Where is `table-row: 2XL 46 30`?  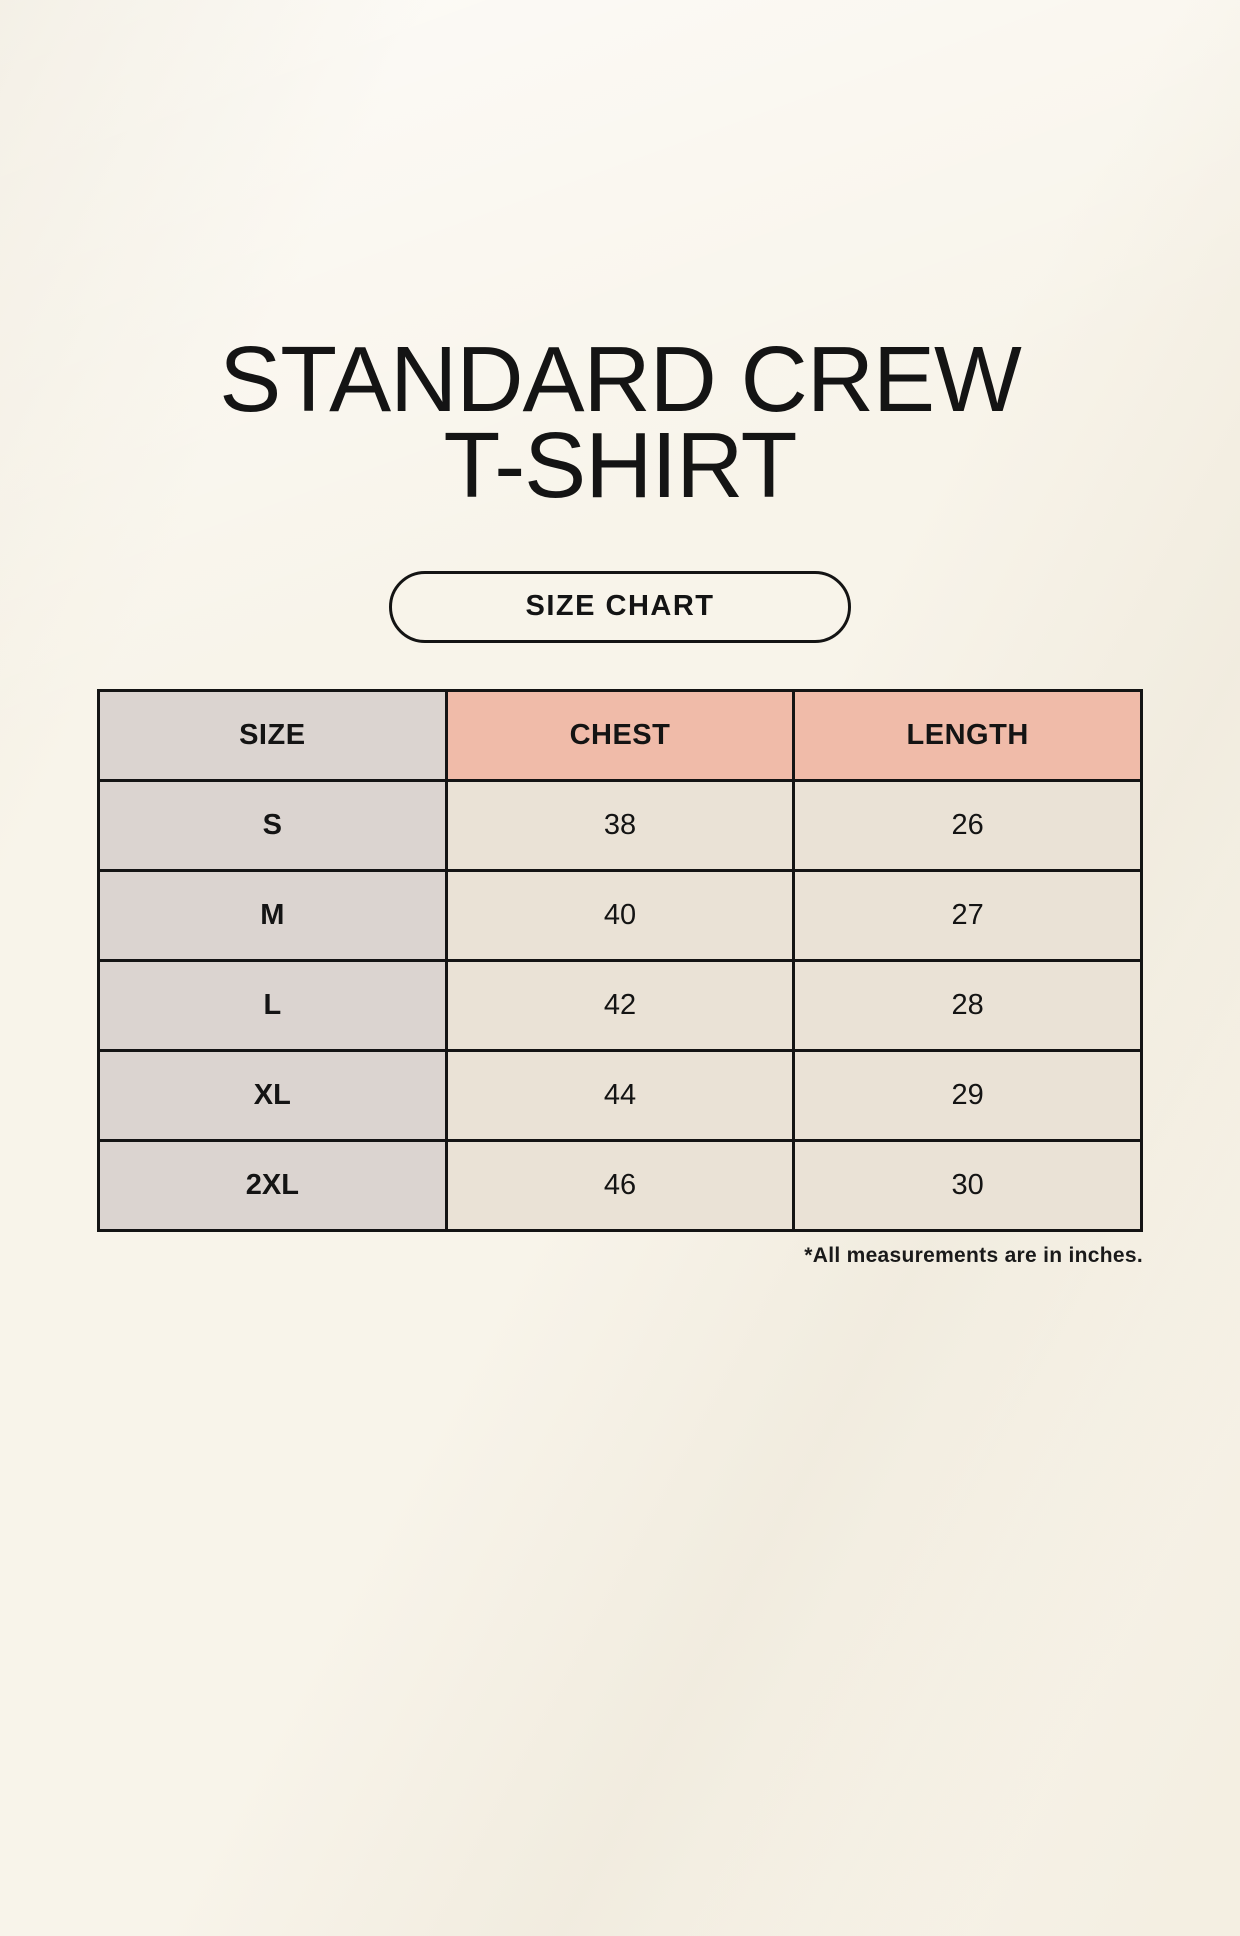 table-row: 2XL 46 30 is located at coordinates (620, 1185).